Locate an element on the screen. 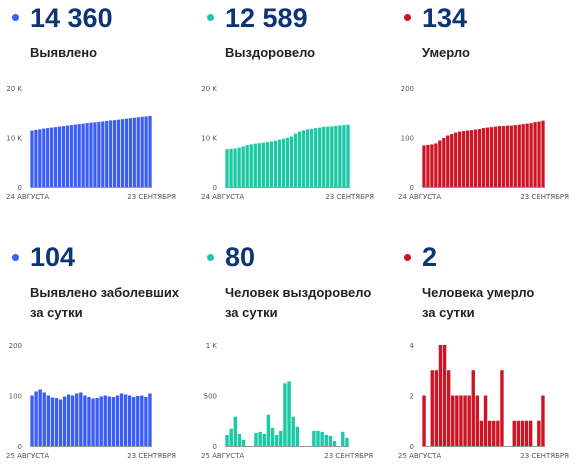 The width and height of the screenshot is (580, 464). stat-value: 14 360 is located at coordinates (71, 18).